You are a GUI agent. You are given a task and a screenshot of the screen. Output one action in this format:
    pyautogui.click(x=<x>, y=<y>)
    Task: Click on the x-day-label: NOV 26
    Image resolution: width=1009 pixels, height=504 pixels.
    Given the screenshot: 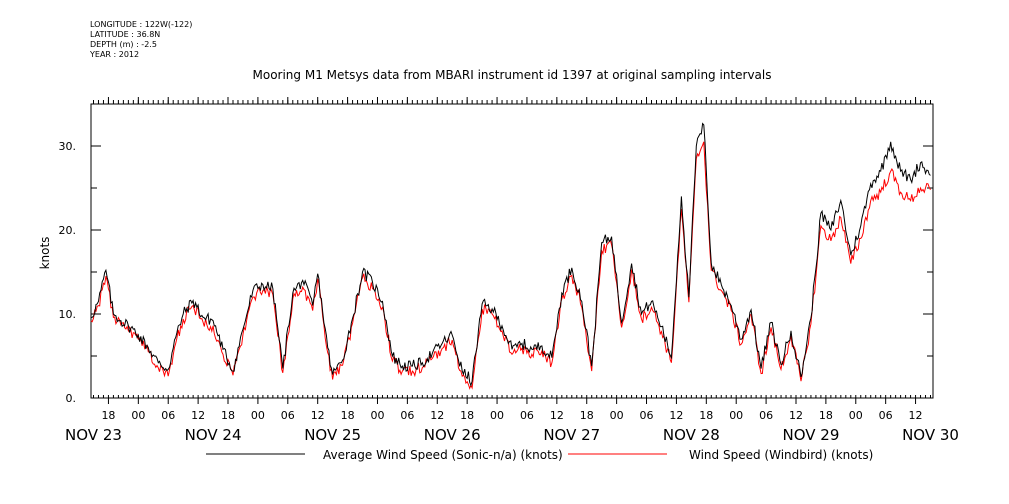 What is the action you would take?
    pyautogui.click(x=452, y=435)
    